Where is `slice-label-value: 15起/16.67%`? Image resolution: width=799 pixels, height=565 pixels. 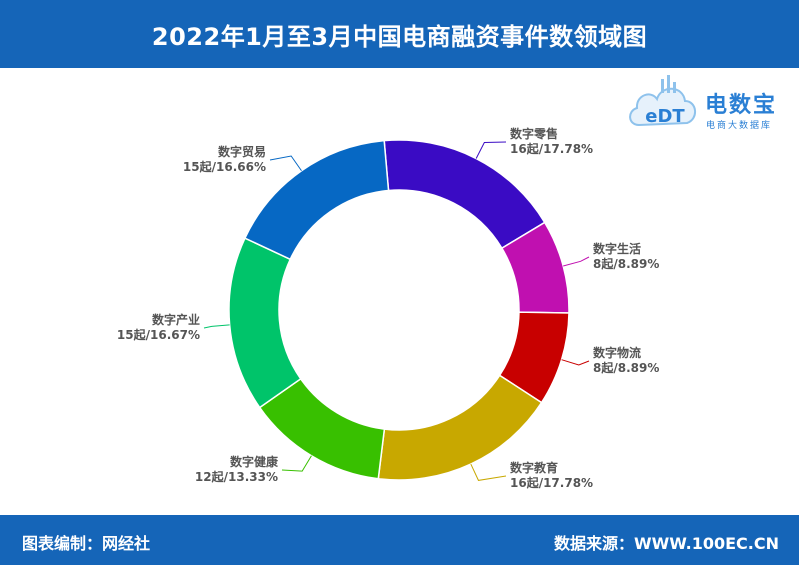
slice-label-value: 15起/16.67% is located at coordinates (158, 334).